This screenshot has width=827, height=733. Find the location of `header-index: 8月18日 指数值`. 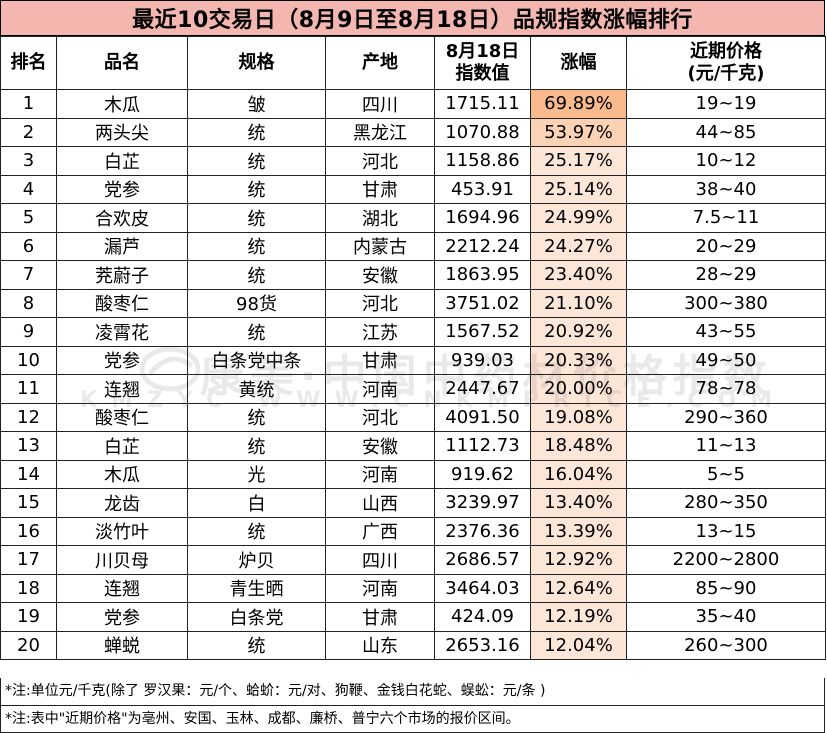

header-index: 8月18日 指数值 is located at coordinates (482, 63).